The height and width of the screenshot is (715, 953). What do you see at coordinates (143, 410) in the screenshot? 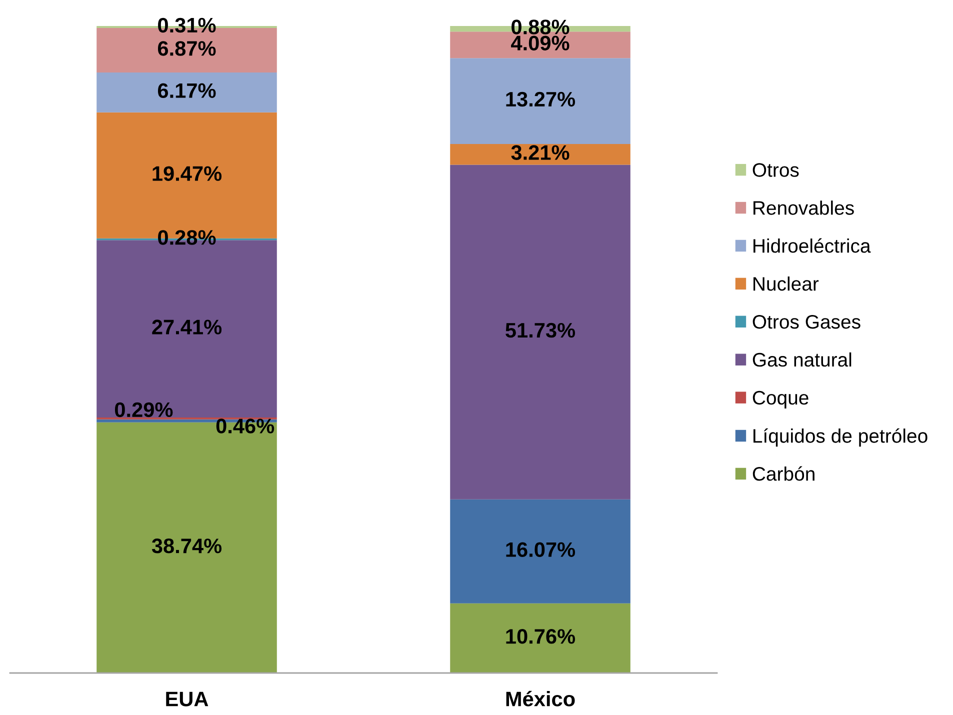
I see `data-label: 0.29%` at bounding box center [143, 410].